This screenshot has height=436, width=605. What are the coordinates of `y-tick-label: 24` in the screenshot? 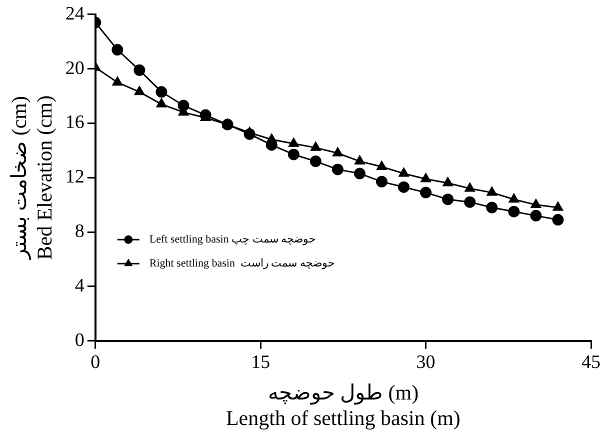 It's located at (75, 13).